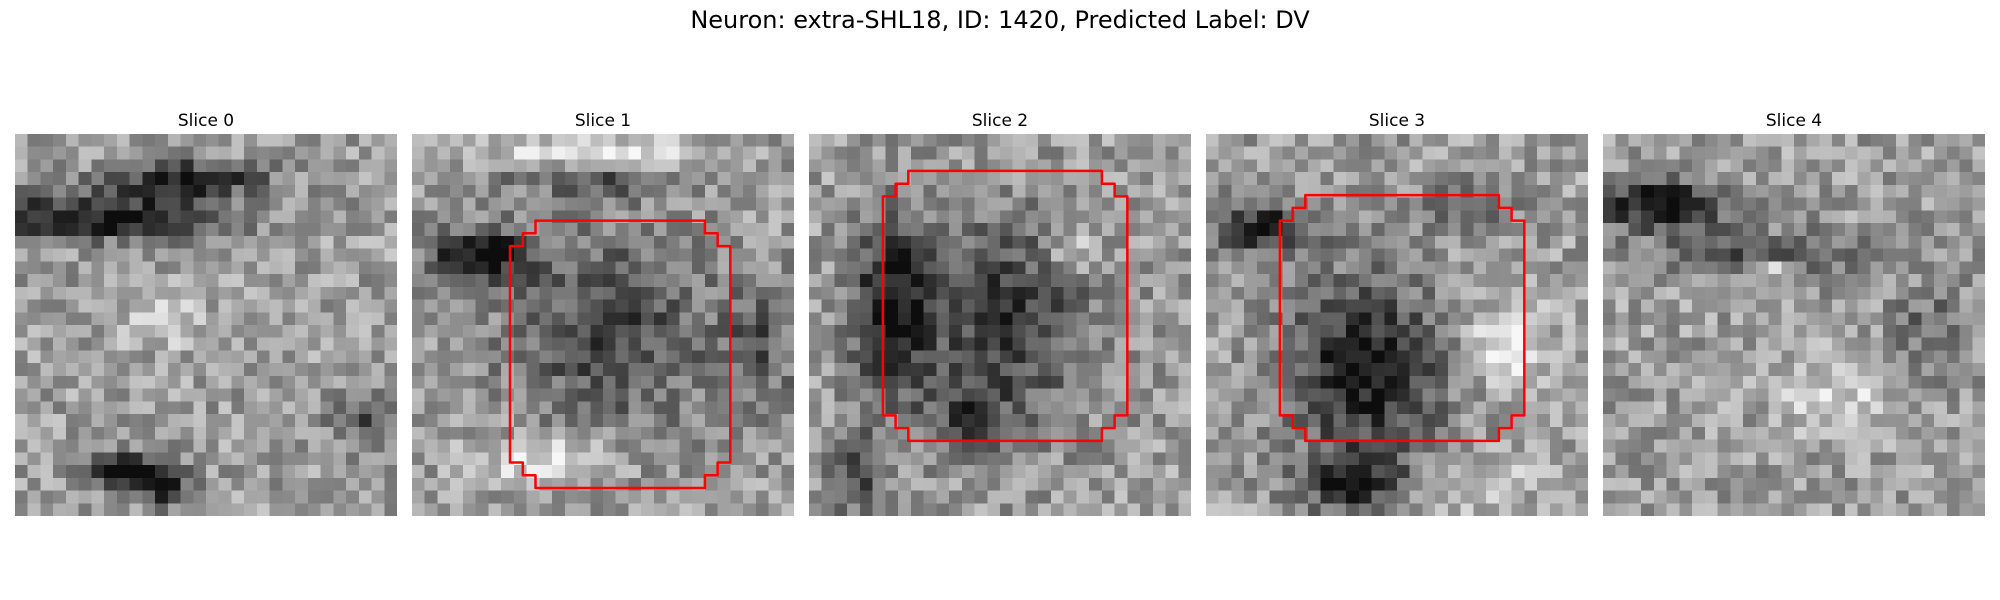  What do you see at coordinates (1397, 121) in the screenshot?
I see `slice-title: Slice 3` at bounding box center [1397, 121].